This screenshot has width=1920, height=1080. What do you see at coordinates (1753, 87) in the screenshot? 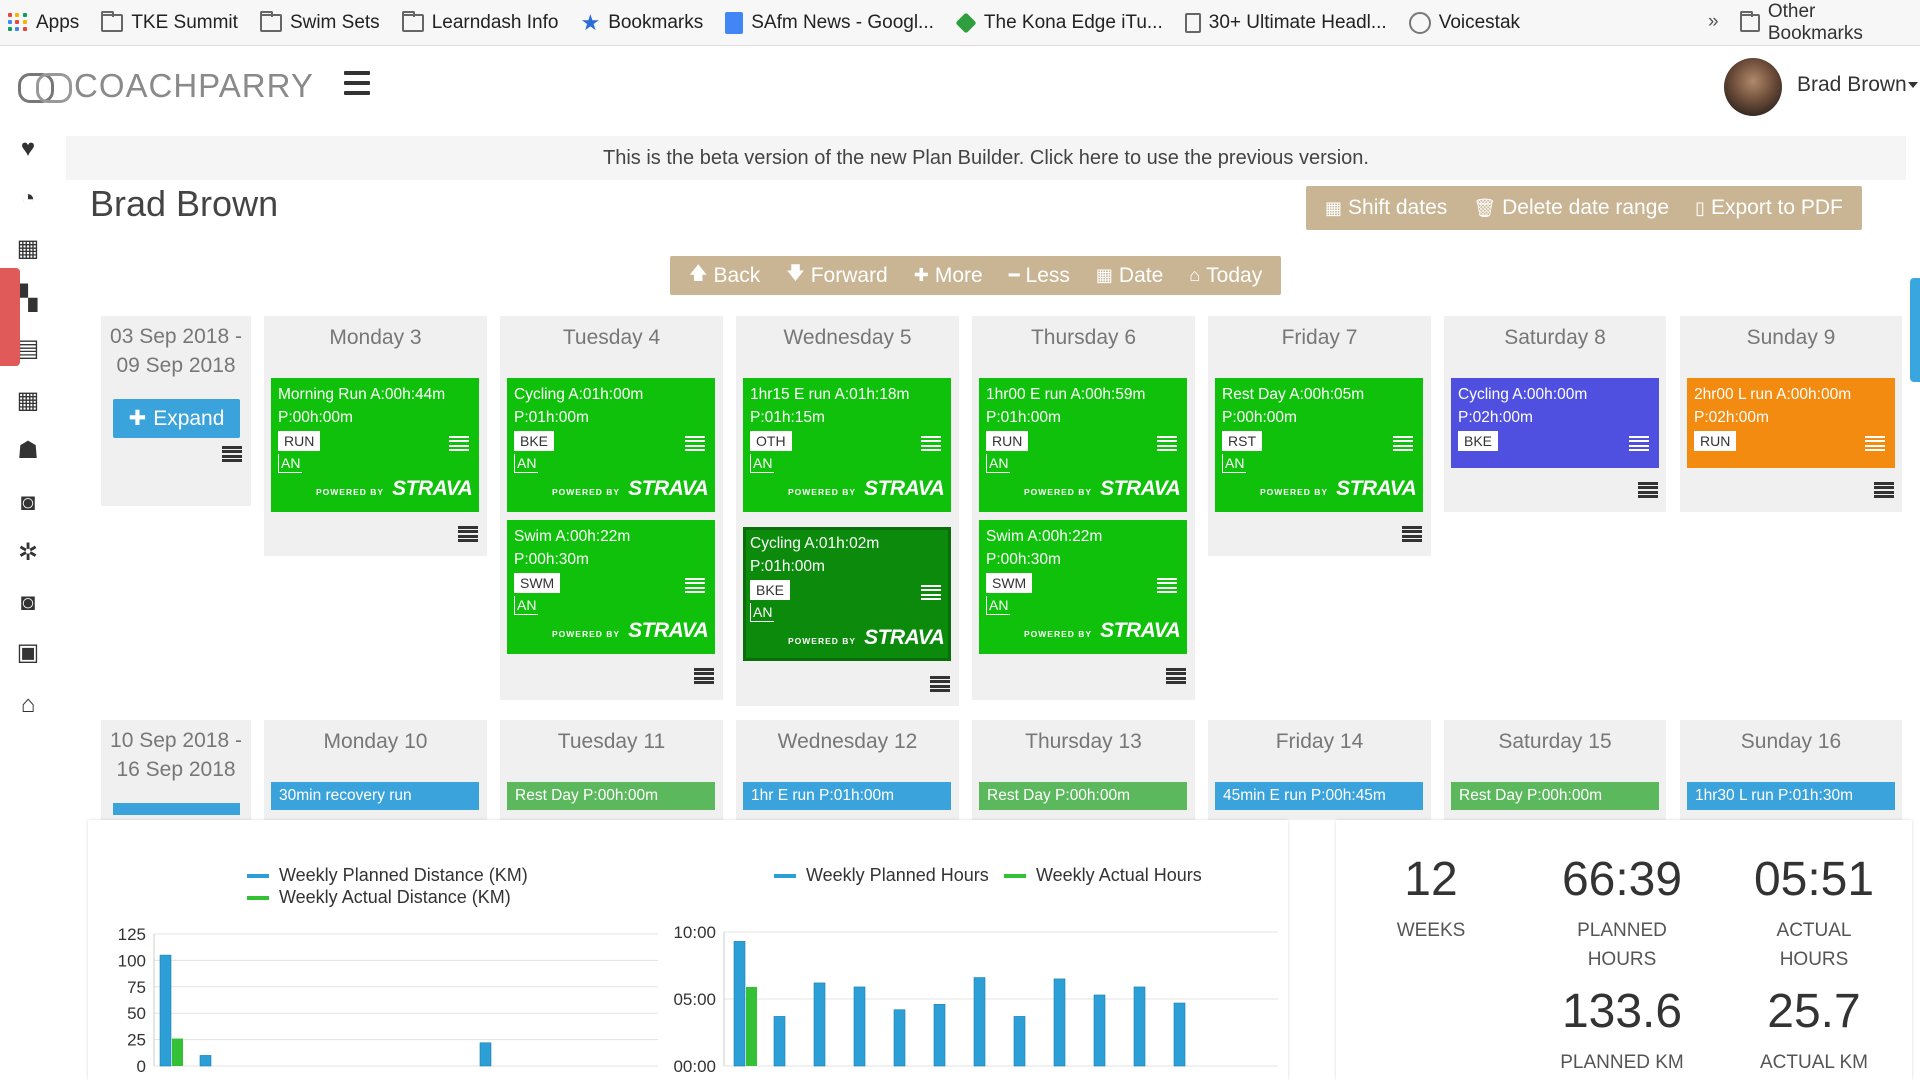
I see `avatar` at bounding box center [1753, 87].